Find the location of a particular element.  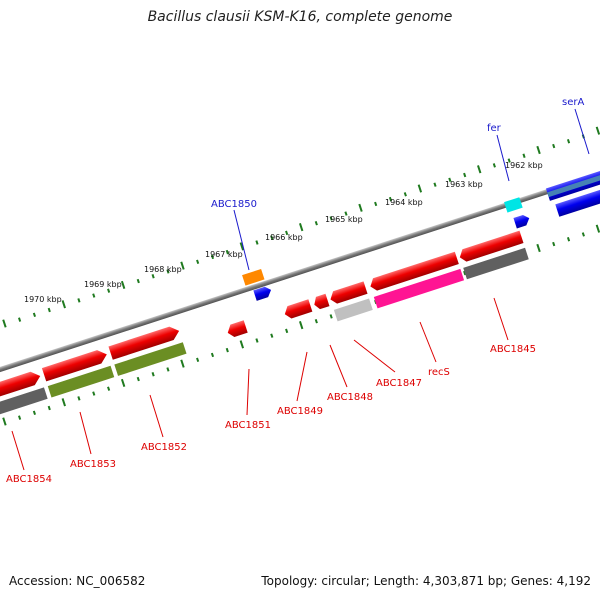

gene-recS is located at coordinates (413, 271).